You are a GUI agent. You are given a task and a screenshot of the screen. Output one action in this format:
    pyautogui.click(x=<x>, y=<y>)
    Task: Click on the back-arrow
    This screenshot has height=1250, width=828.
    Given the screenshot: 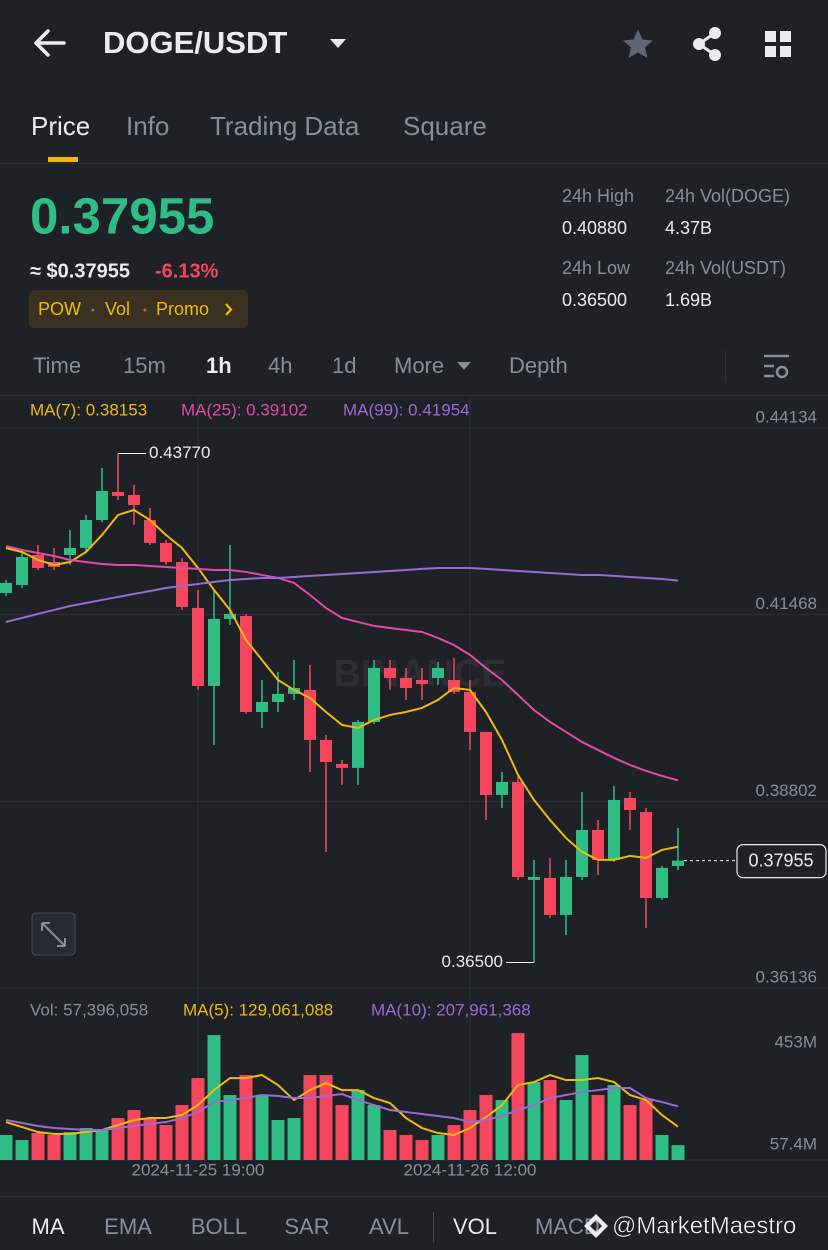 What is the action you would take?
    pyautogui.click(x=50, y=43)
    